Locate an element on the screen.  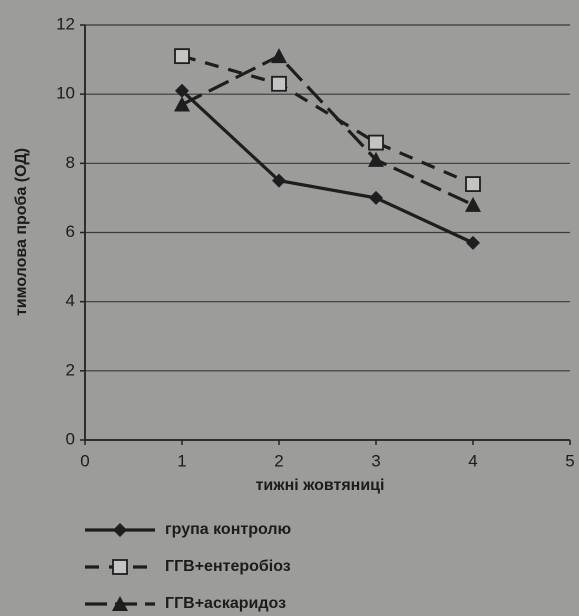
x-tick-label: 5 is located at coordinates (569, 460).